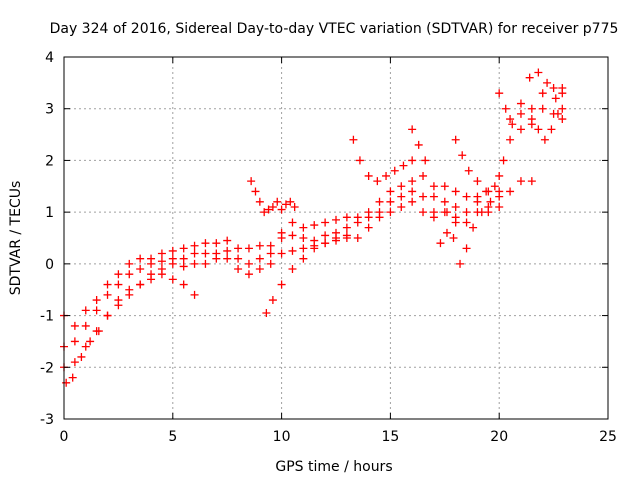  I want to click on series-track-g, so click(383, 160).